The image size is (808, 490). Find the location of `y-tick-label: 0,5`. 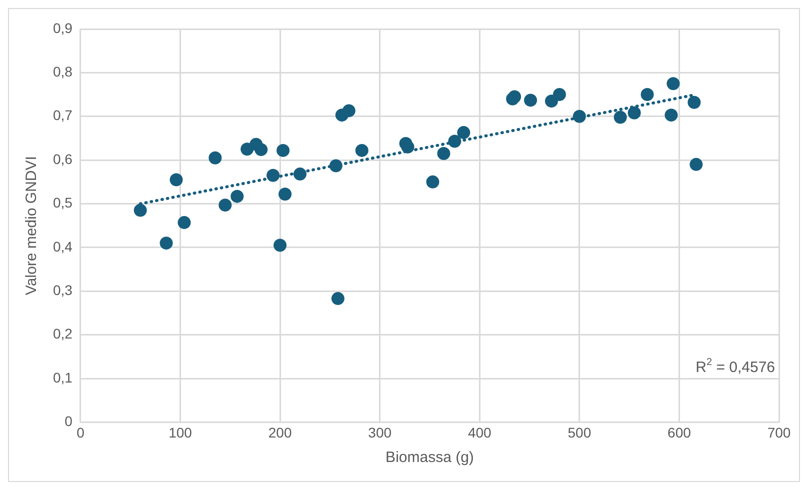

y-tick-label: 0,5 is located at coordinates (62, 202).